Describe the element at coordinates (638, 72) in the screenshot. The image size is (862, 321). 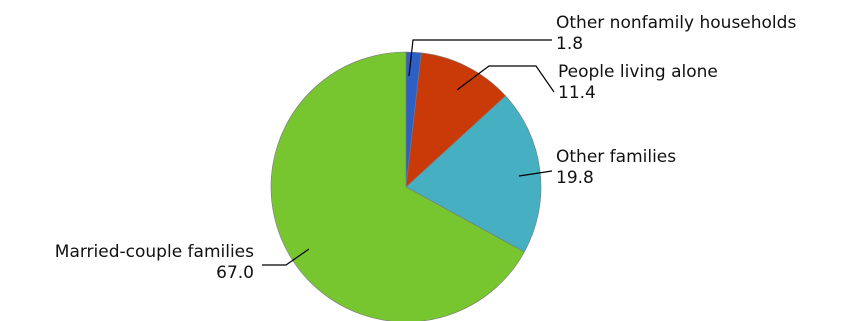
I see `label-people-living-alone: People living alone` at that location.